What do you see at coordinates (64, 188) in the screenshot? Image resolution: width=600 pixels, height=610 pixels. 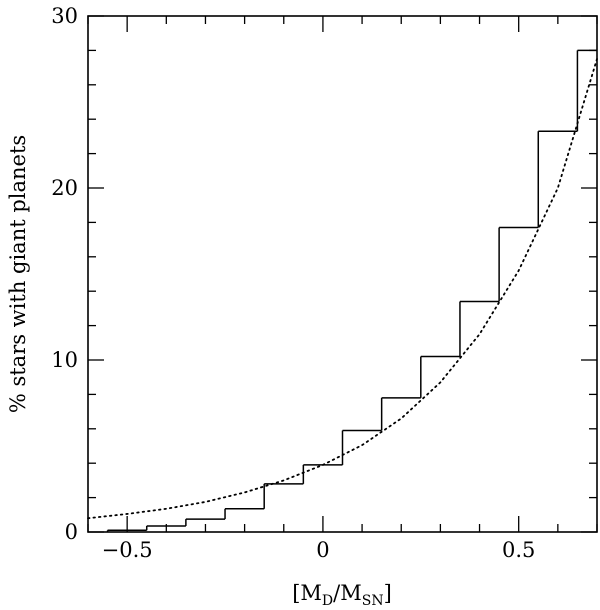 I see `y-tick-label: 20` at bounding box center [64, 188].